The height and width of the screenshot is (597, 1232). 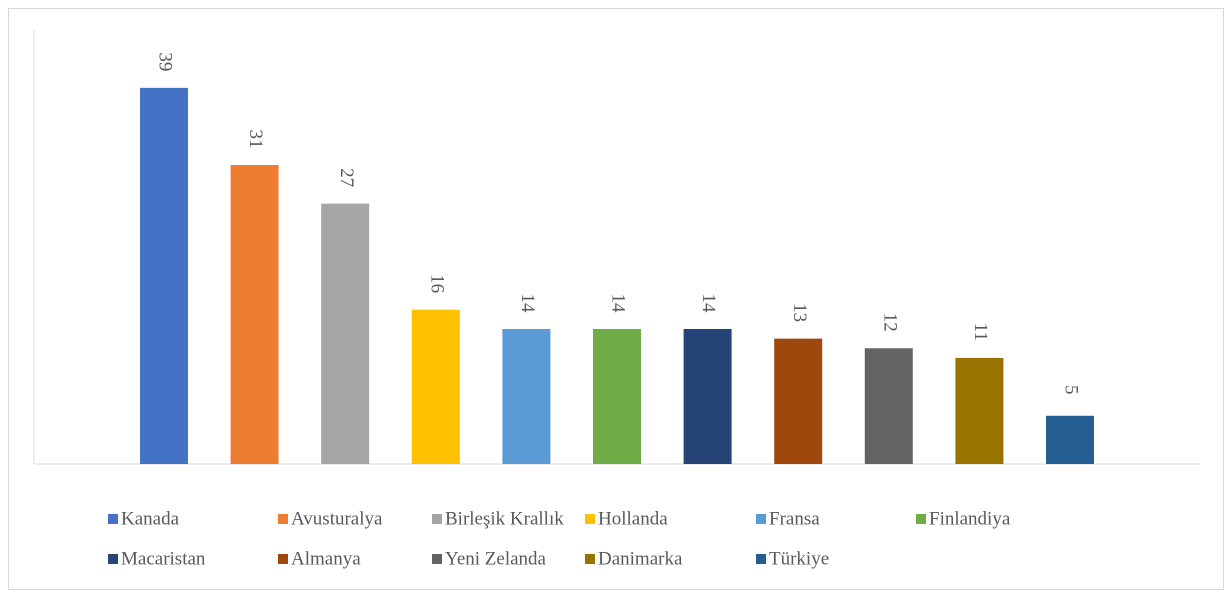 What do you see at coordinates (326, 558) in the screenshot?
I see `legend-label: Almanya` at bounding box center [326, 558].